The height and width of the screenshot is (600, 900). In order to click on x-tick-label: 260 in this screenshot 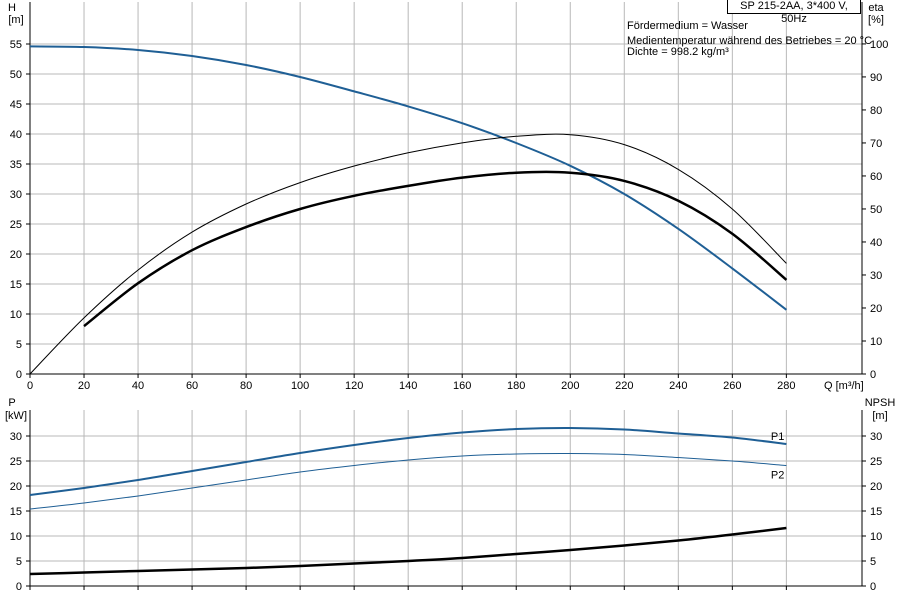, I will do `click(732, 386)`.